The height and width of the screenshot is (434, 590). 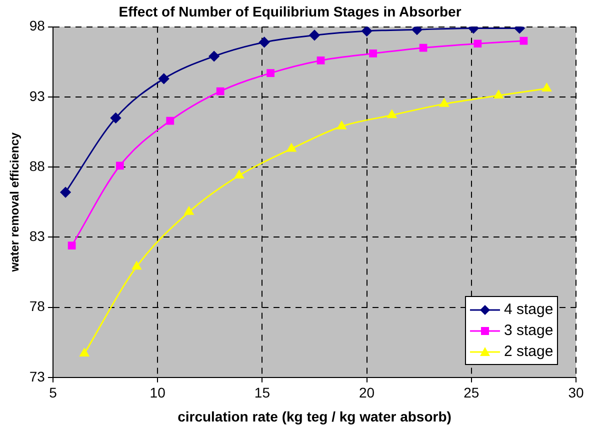 What do you see at coordinates (367, 392) in the screenshot?
I see `x-tick-label: 20` at bounding box center [367, 392].